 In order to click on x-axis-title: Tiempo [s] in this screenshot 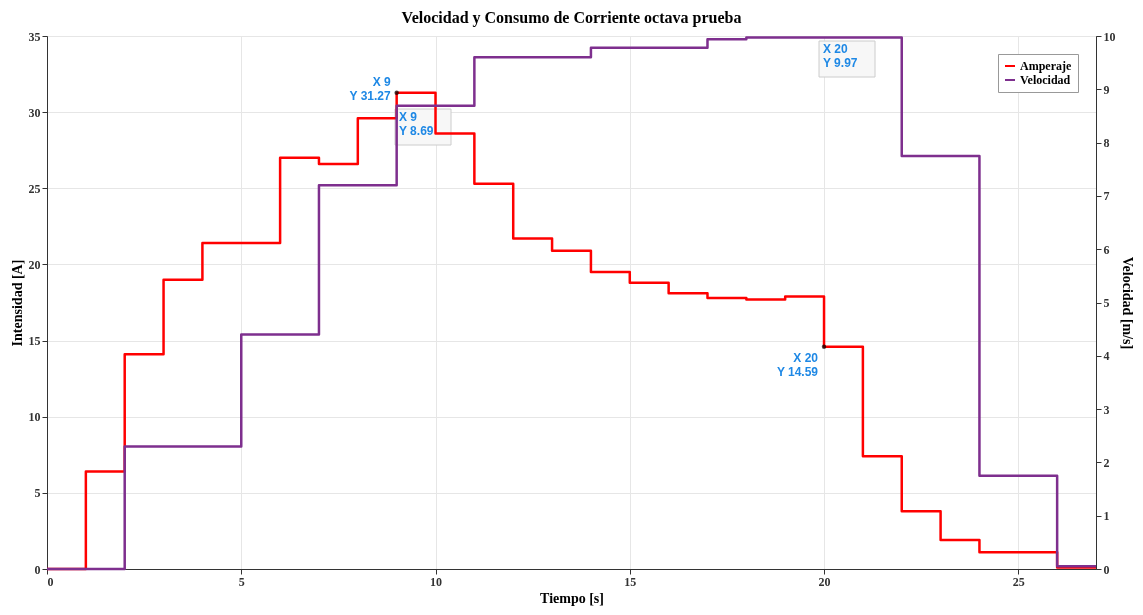, I will do `click(572, 598)`.